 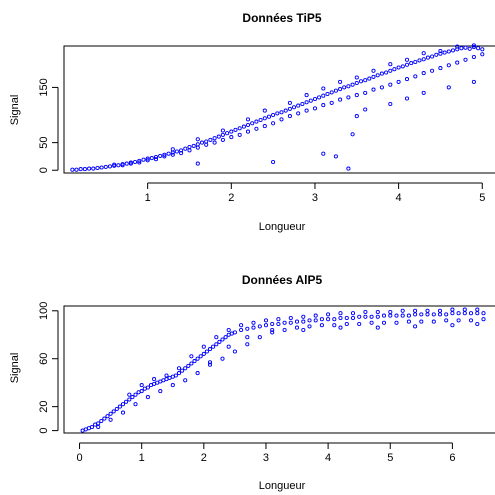 I want to click on x-axis: 0 1 2 3 4 5 6, so click(x=265, y=453).